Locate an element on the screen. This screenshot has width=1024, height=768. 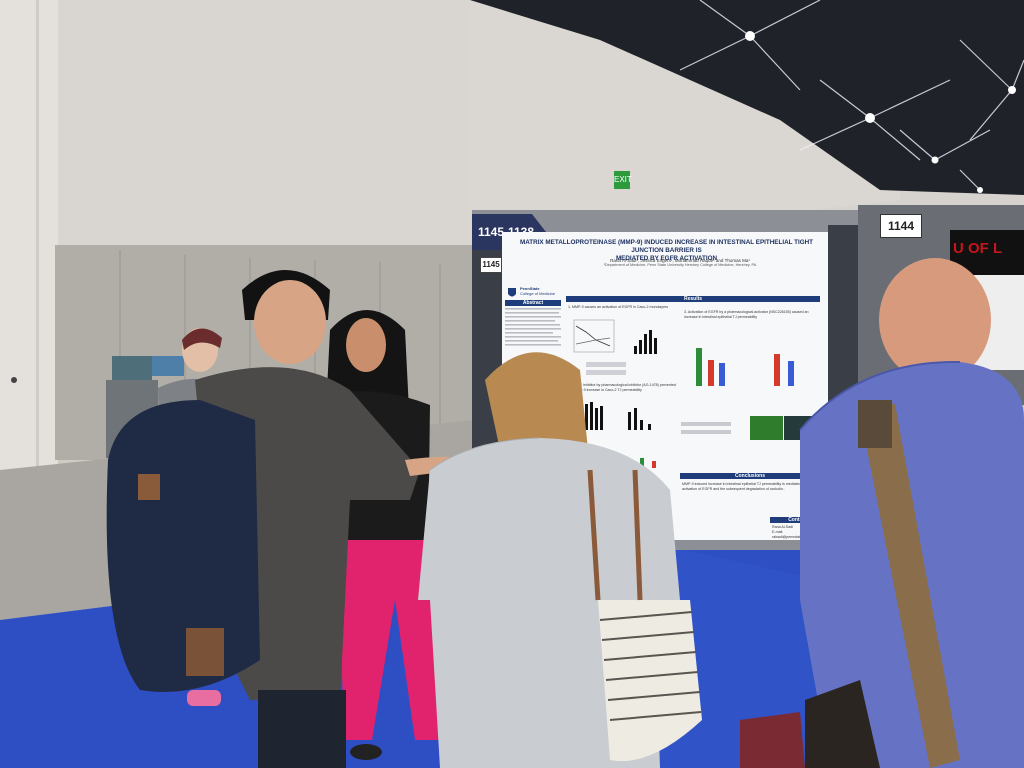
institution-name: PennState College of Medicine is located at coordinates (537, 291).